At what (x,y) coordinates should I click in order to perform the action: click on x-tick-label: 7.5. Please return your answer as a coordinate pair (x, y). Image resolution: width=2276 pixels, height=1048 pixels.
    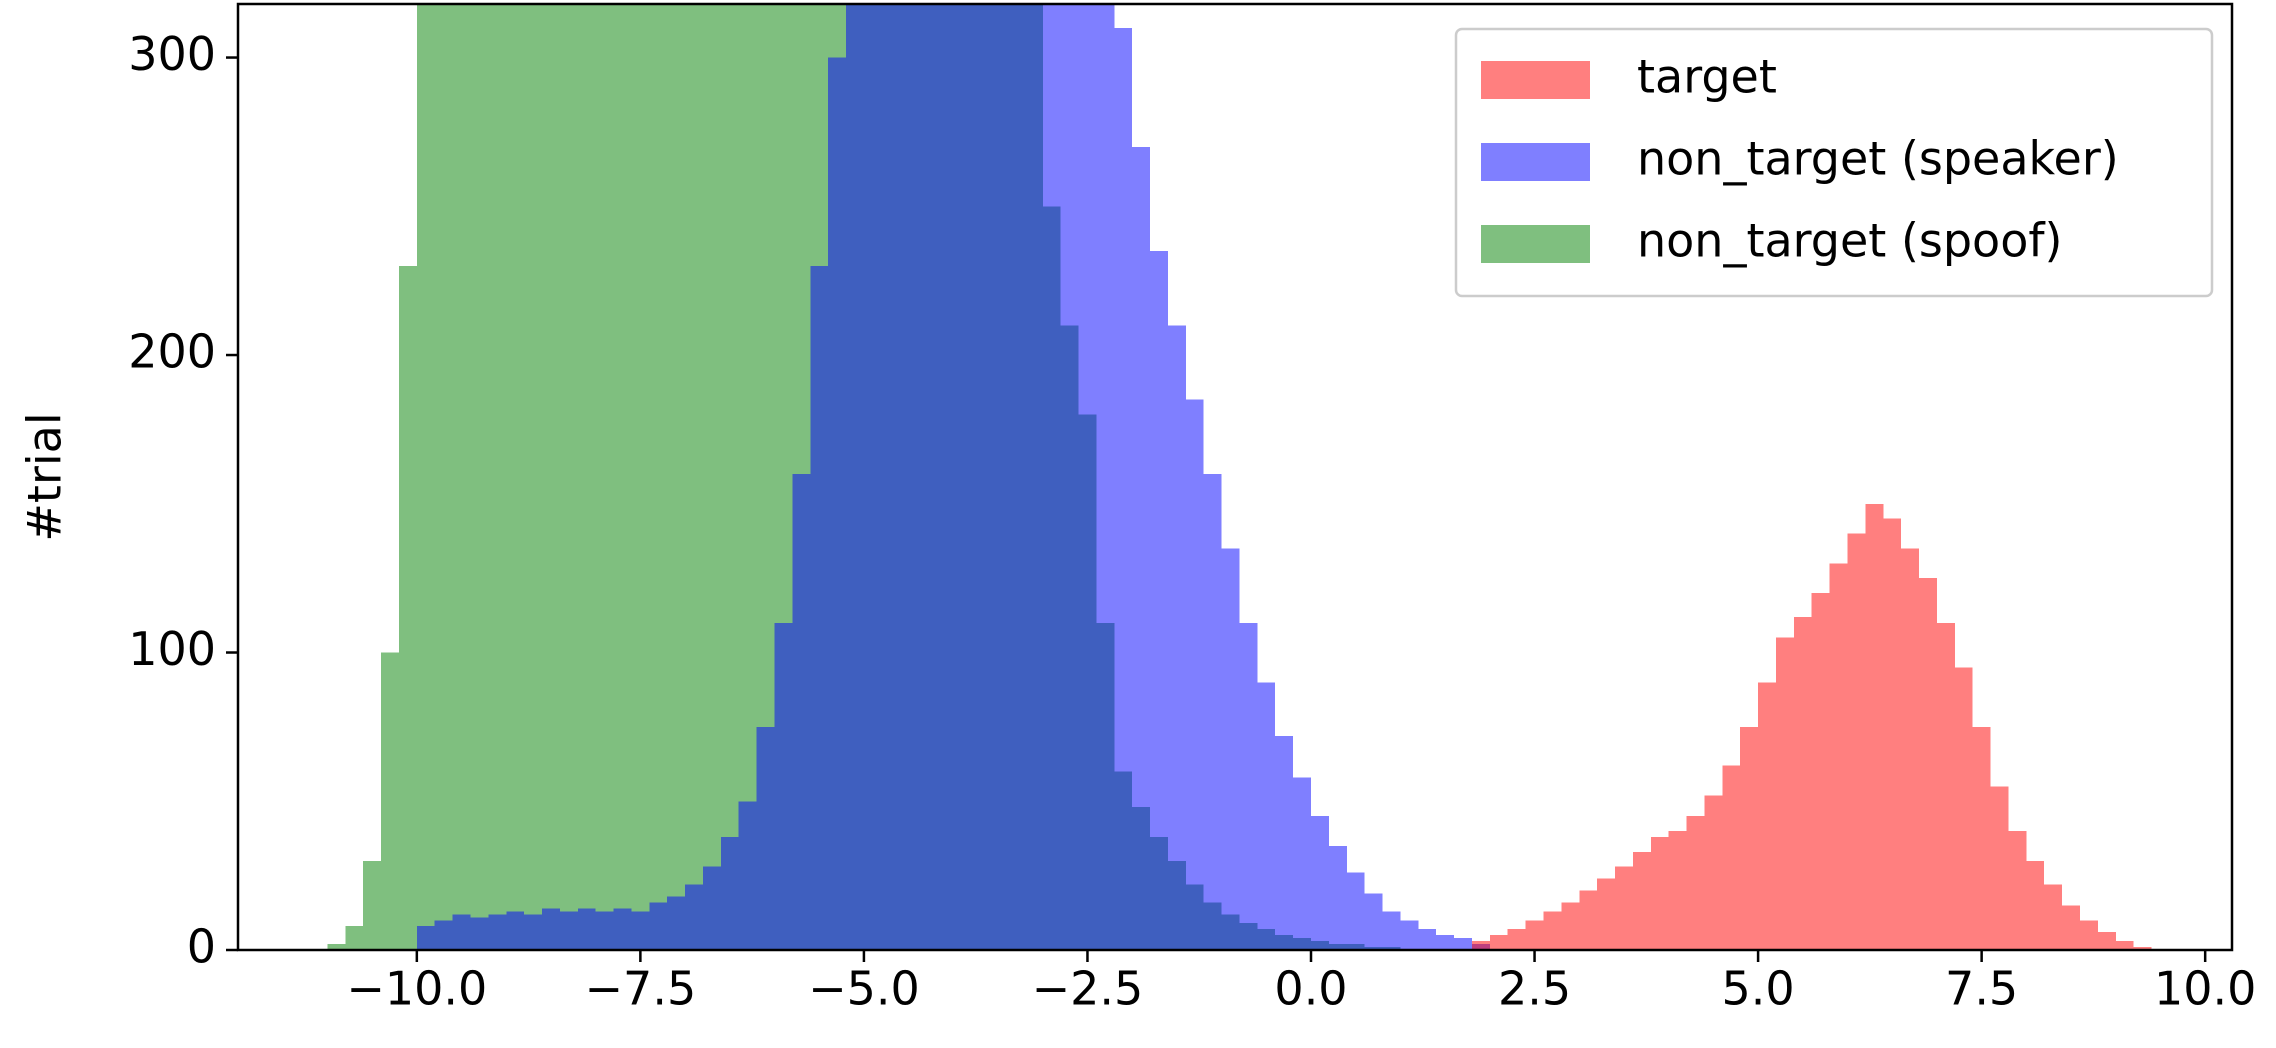
    Looking at the image, I should click on (1981, 989).